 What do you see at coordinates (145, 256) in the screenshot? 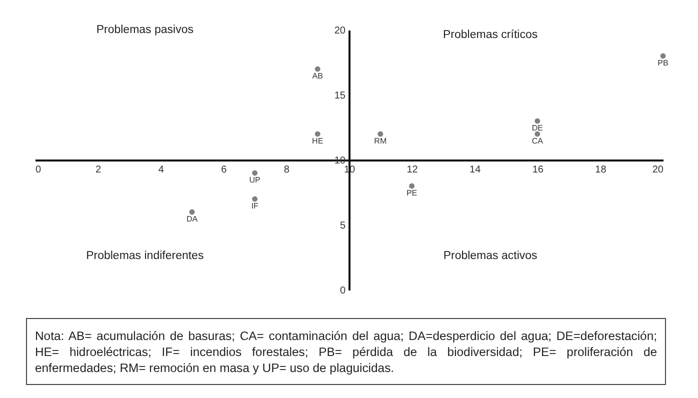
I see `annotation: Problemas indiferentes` at bounding box center [145, 256].